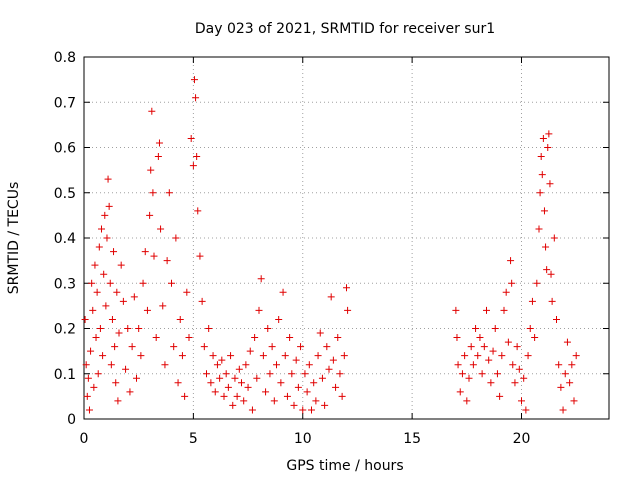 The width and height of the screenshot is (640, 480). Describe the element at coordinates (65, 58) in the screenshot. I see `y-tick-label: 0.8` at that location.